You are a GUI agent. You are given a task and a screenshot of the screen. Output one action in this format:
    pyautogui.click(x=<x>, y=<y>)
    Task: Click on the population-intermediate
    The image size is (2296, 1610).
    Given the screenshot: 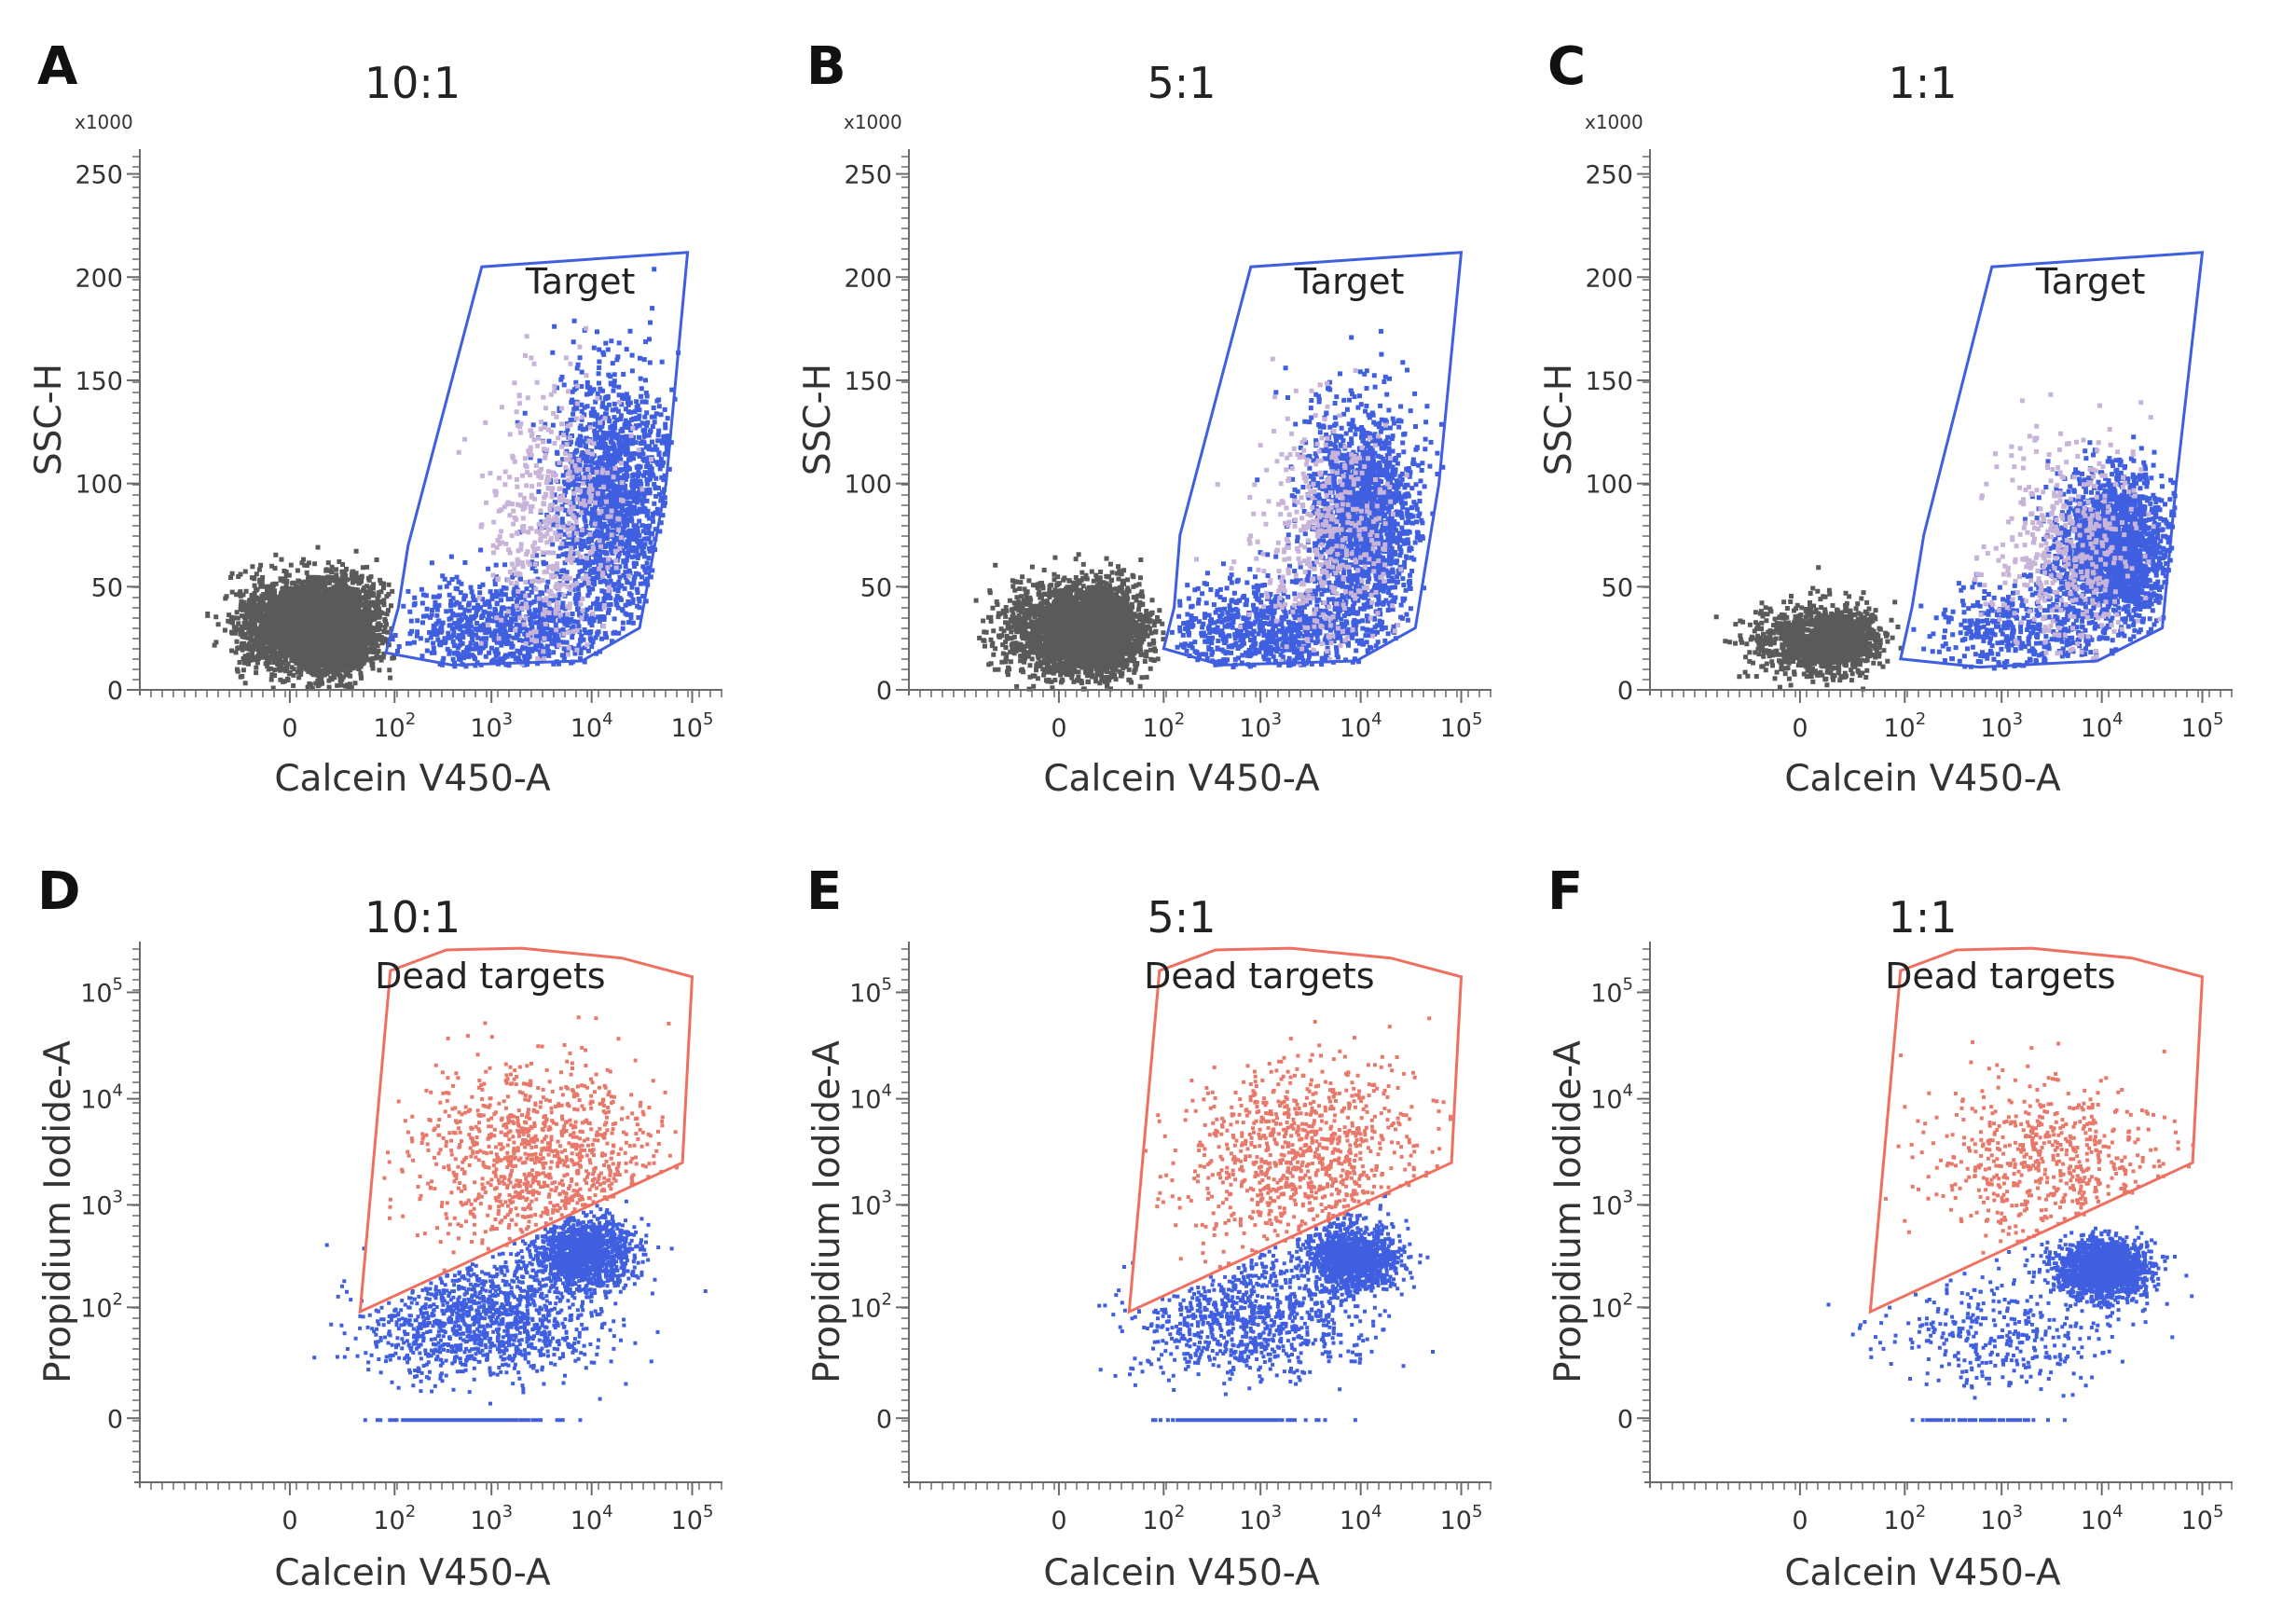 What is the action you would take?
    pyautogui.click(x=2068, y=528)
    